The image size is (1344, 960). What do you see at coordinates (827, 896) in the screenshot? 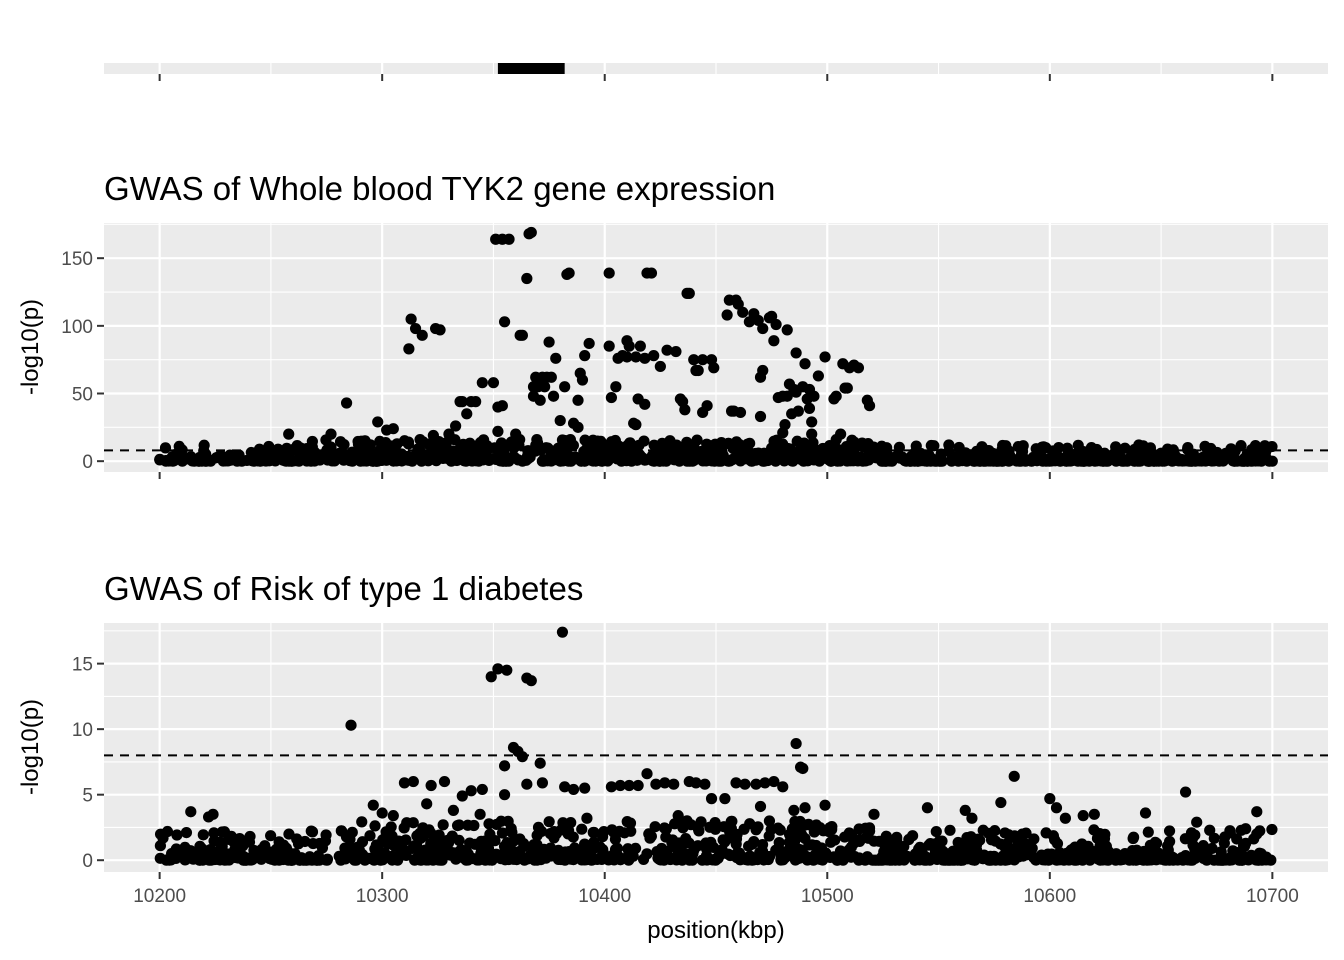
I see `x-tick-label: 10500` at bounding box center [827, 896].